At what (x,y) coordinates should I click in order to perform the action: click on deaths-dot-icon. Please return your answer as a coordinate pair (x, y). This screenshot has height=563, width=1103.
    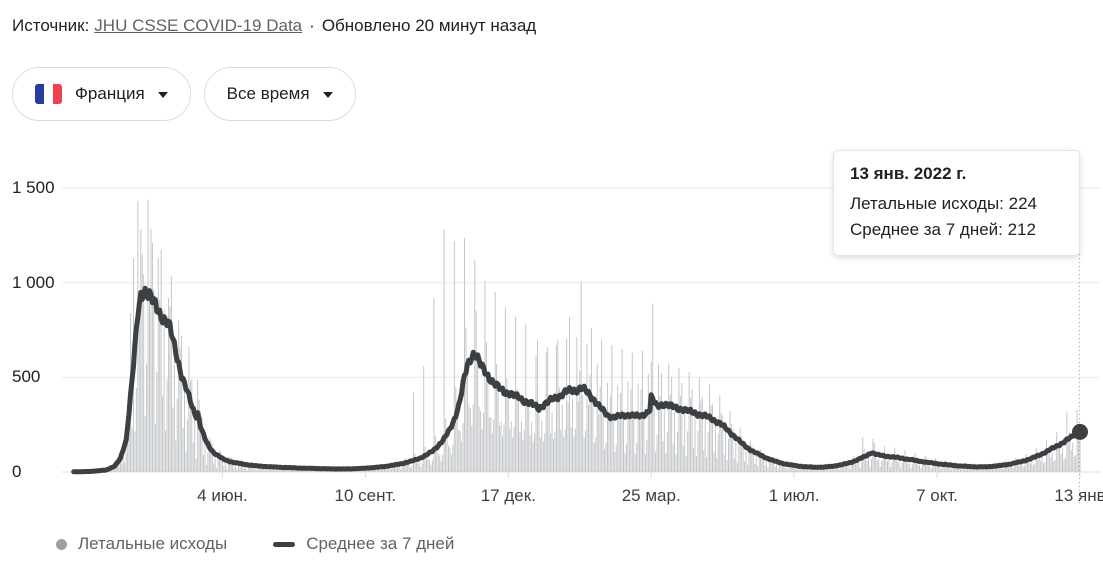
    Looking at the image, I should click on (61, 544).